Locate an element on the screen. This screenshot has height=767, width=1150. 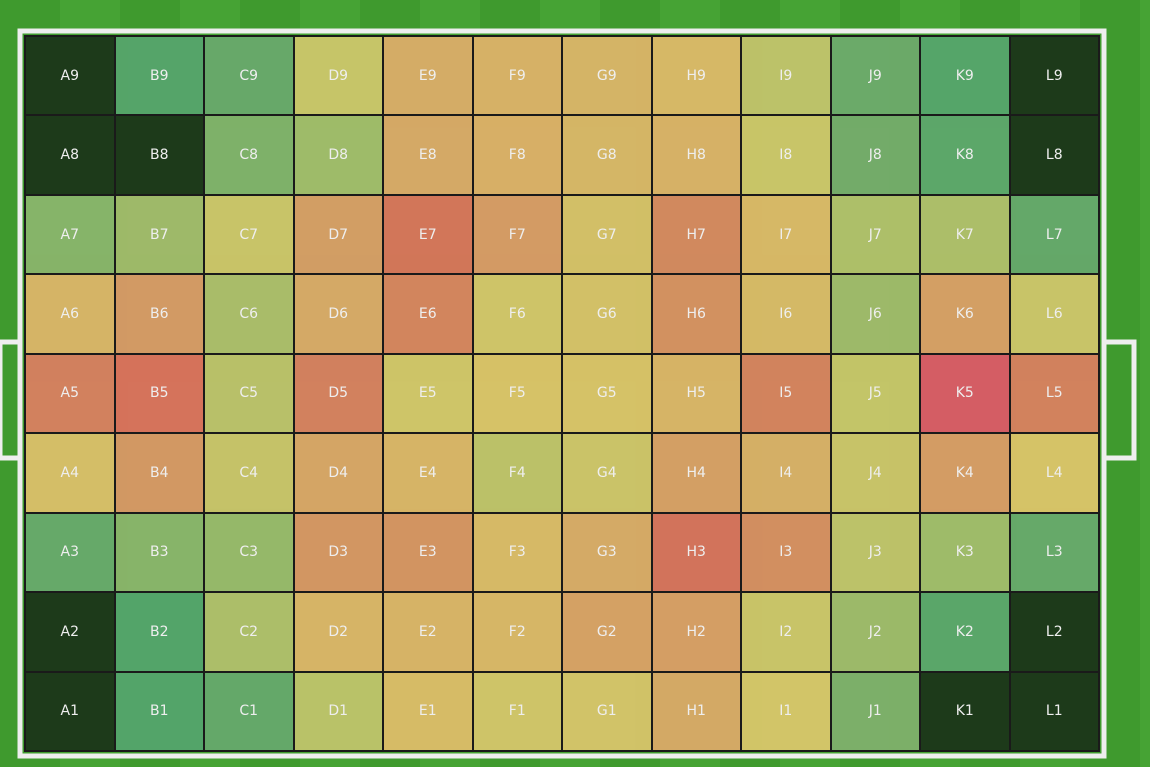
zone-cell: J7 is located at coordinates (875, 234).